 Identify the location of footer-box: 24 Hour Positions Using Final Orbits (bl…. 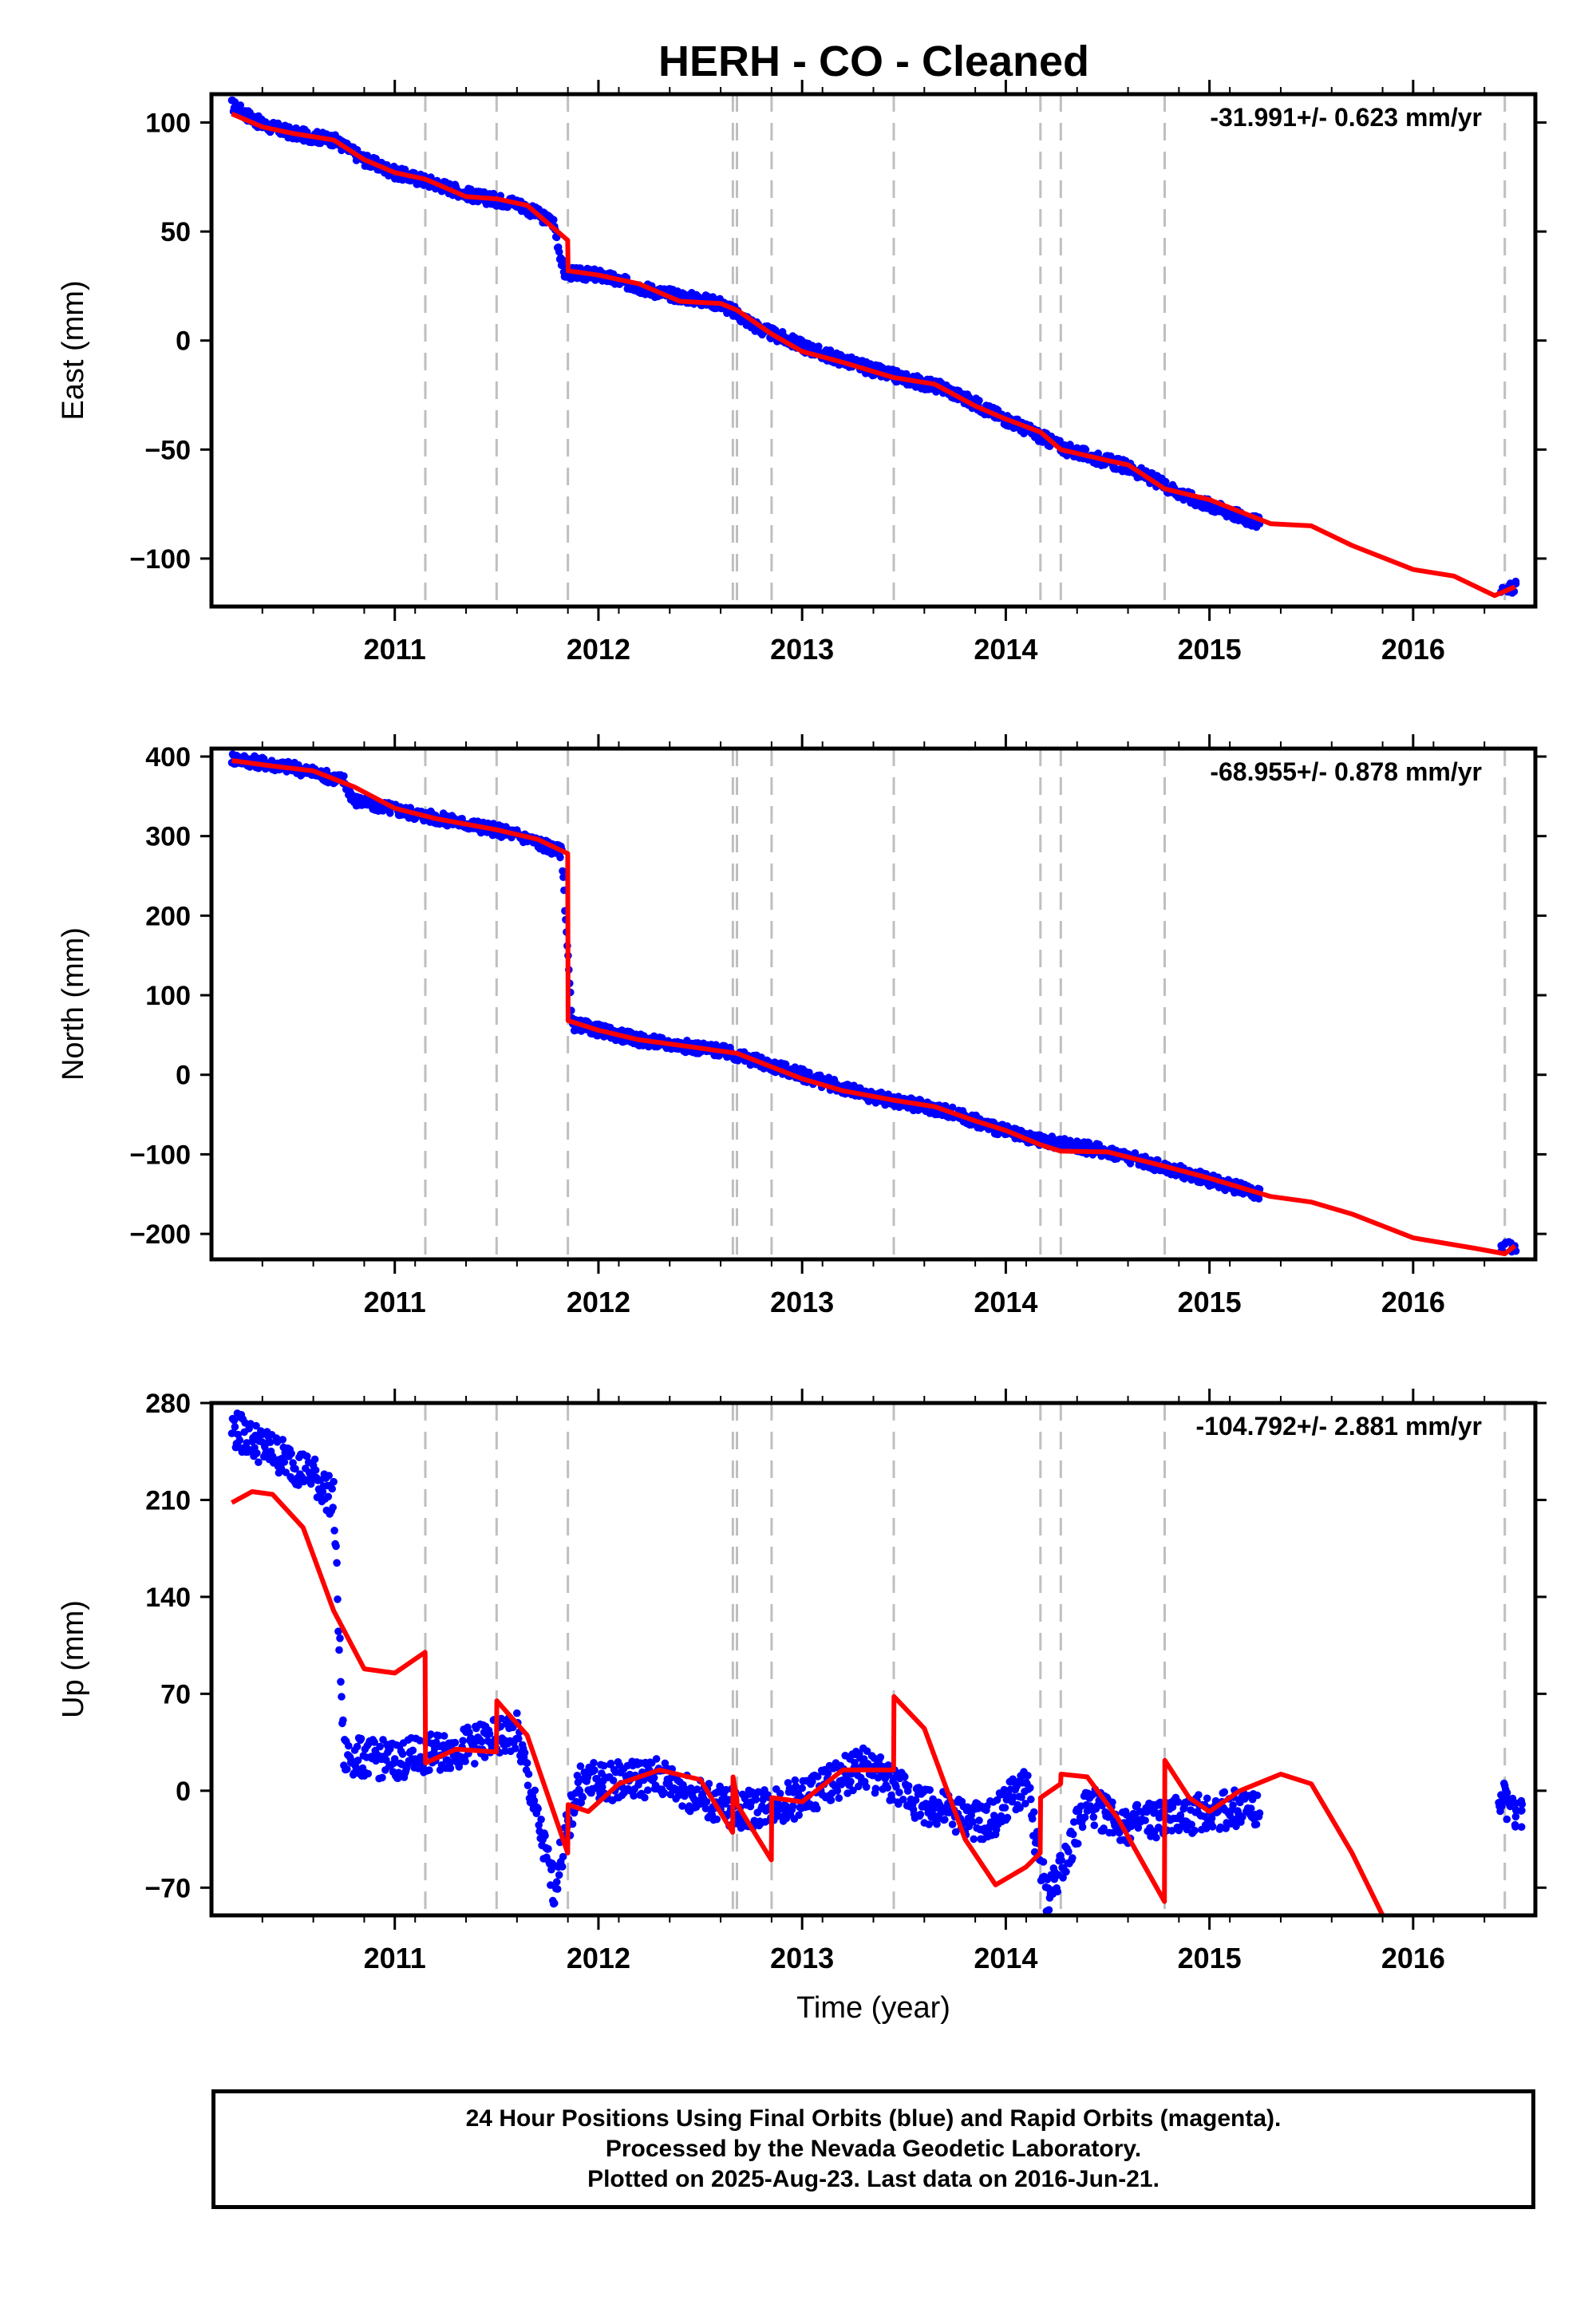
(873, 2149).